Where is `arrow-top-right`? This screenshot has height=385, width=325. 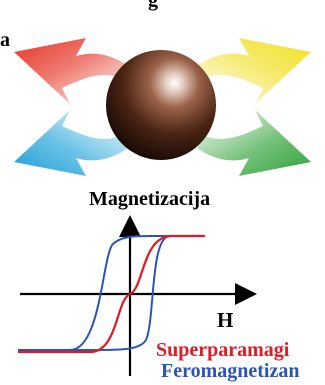
arrow-top-right is located at coordinates (254, 71).